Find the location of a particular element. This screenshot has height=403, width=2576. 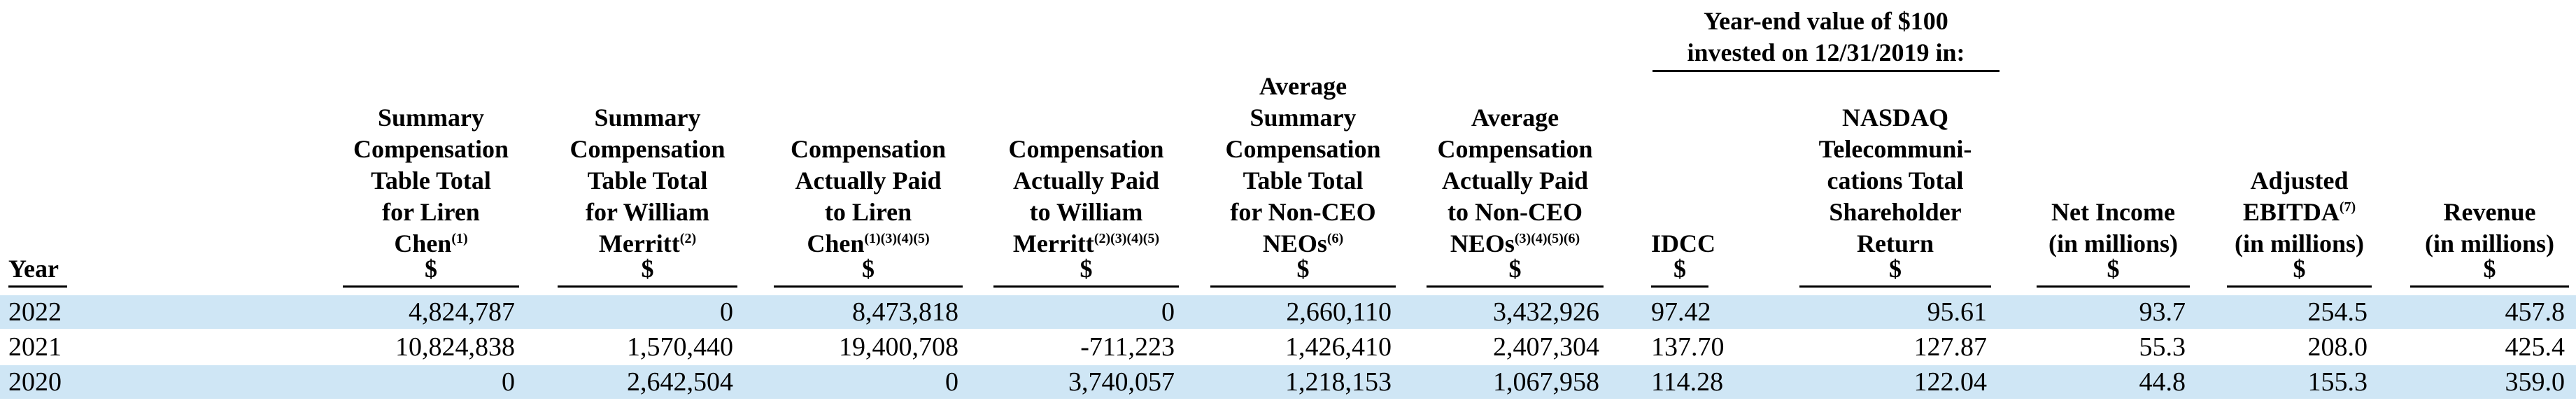

value-cell: 19,400,708 is located at coordinates (898, 347).